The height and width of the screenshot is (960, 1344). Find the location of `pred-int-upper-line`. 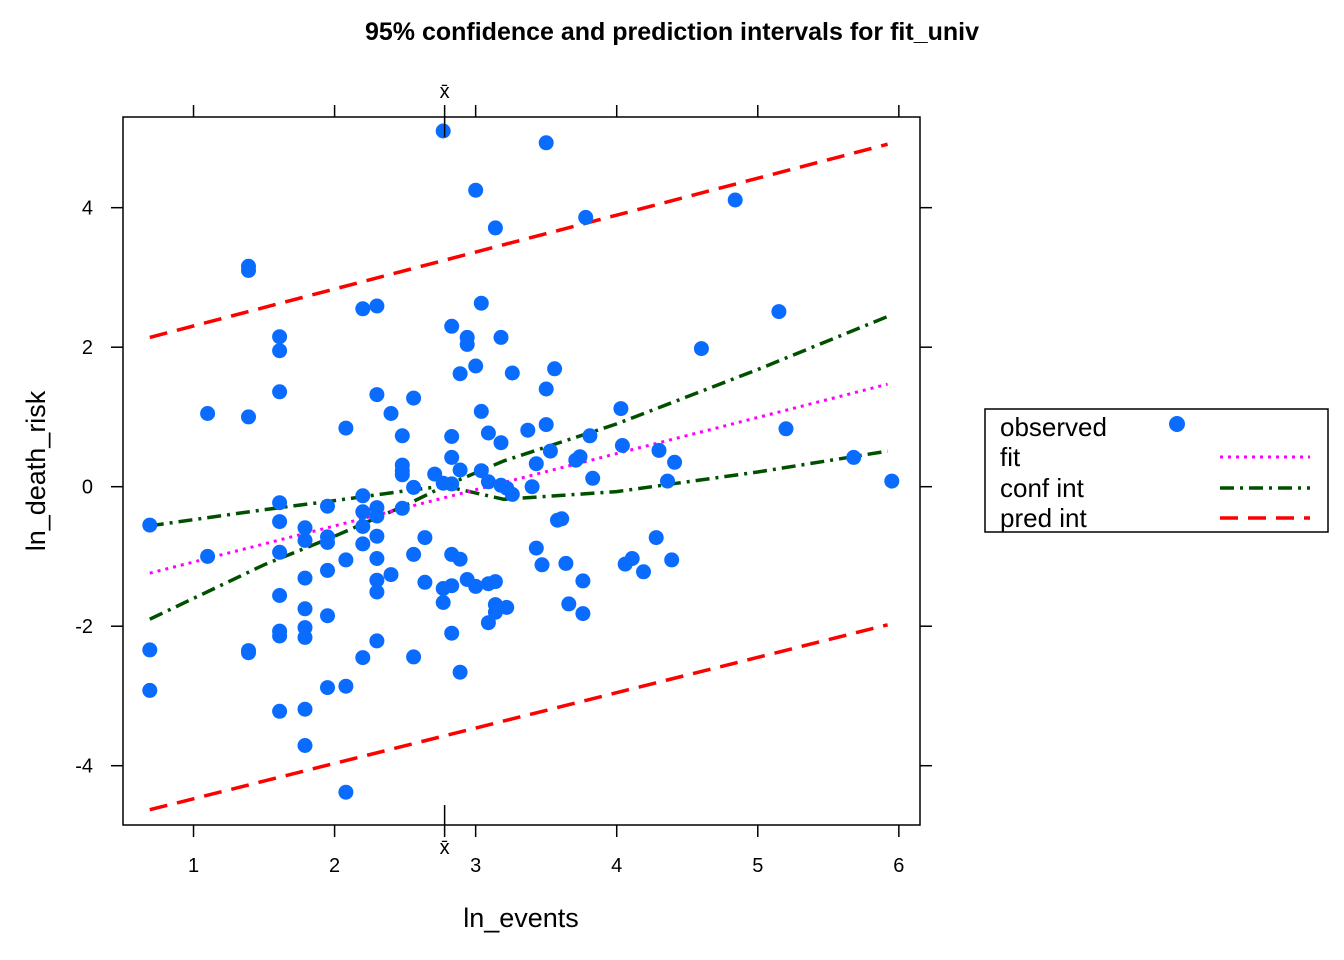

pred-int-upper-line is located at coordinates (519, 241).